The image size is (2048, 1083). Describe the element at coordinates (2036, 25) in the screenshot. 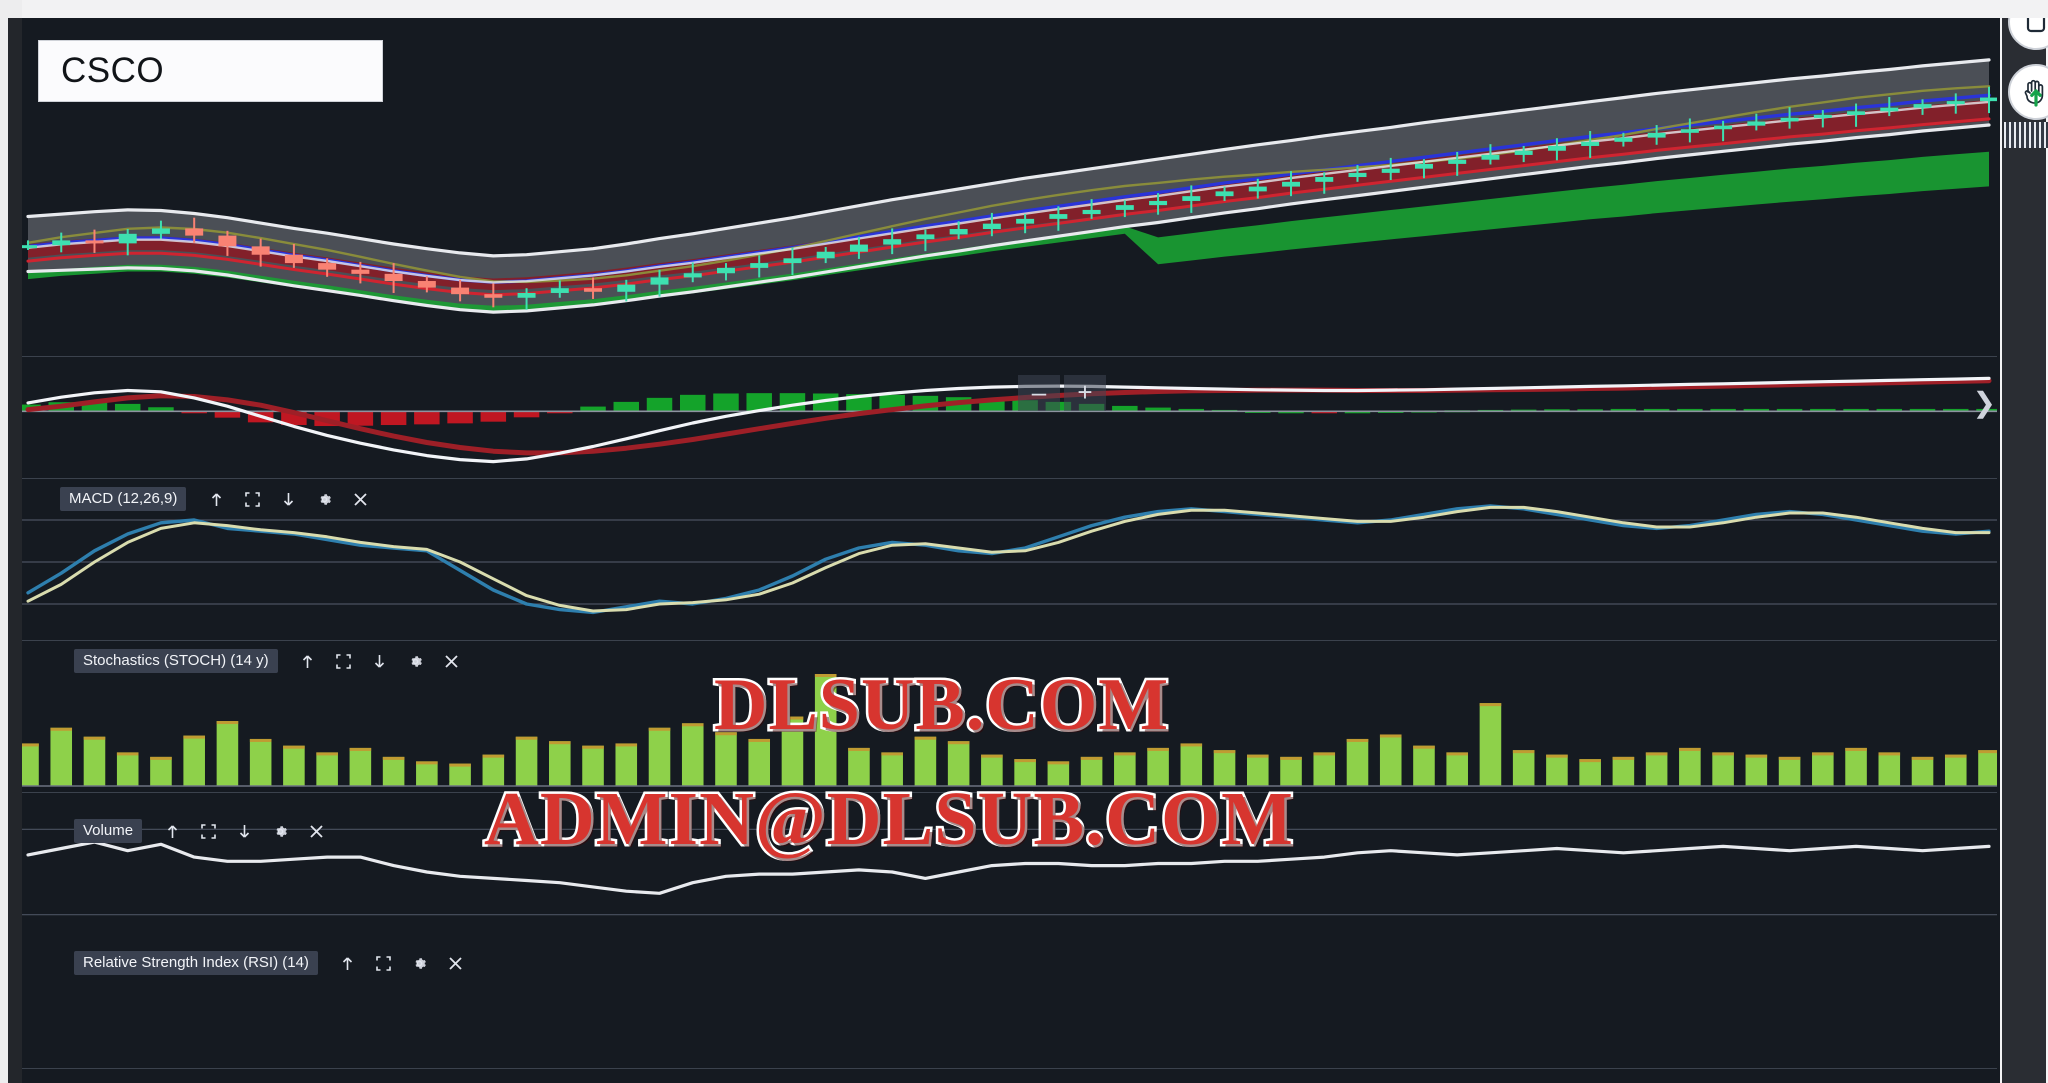

I see `crosshair-icon` at that location.